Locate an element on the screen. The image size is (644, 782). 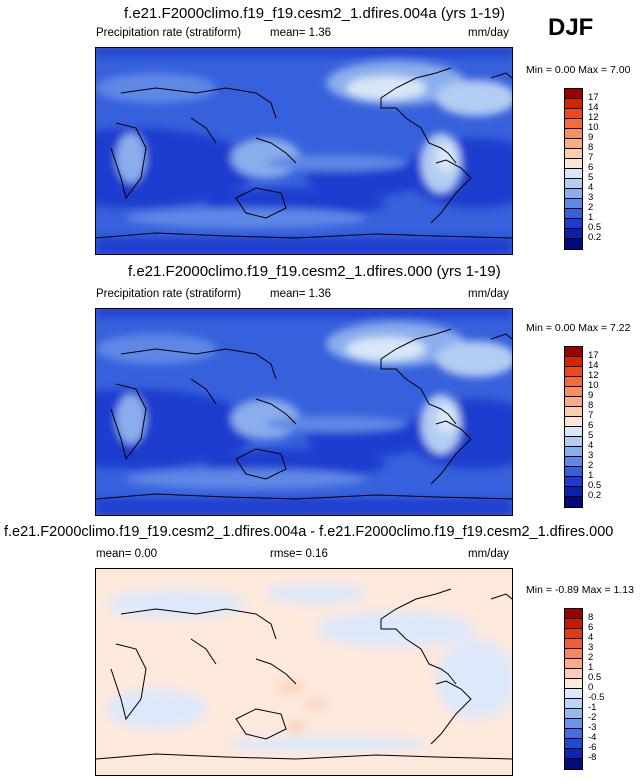
colorbar-tick-label: -1 is located at coordinates (592, 707).